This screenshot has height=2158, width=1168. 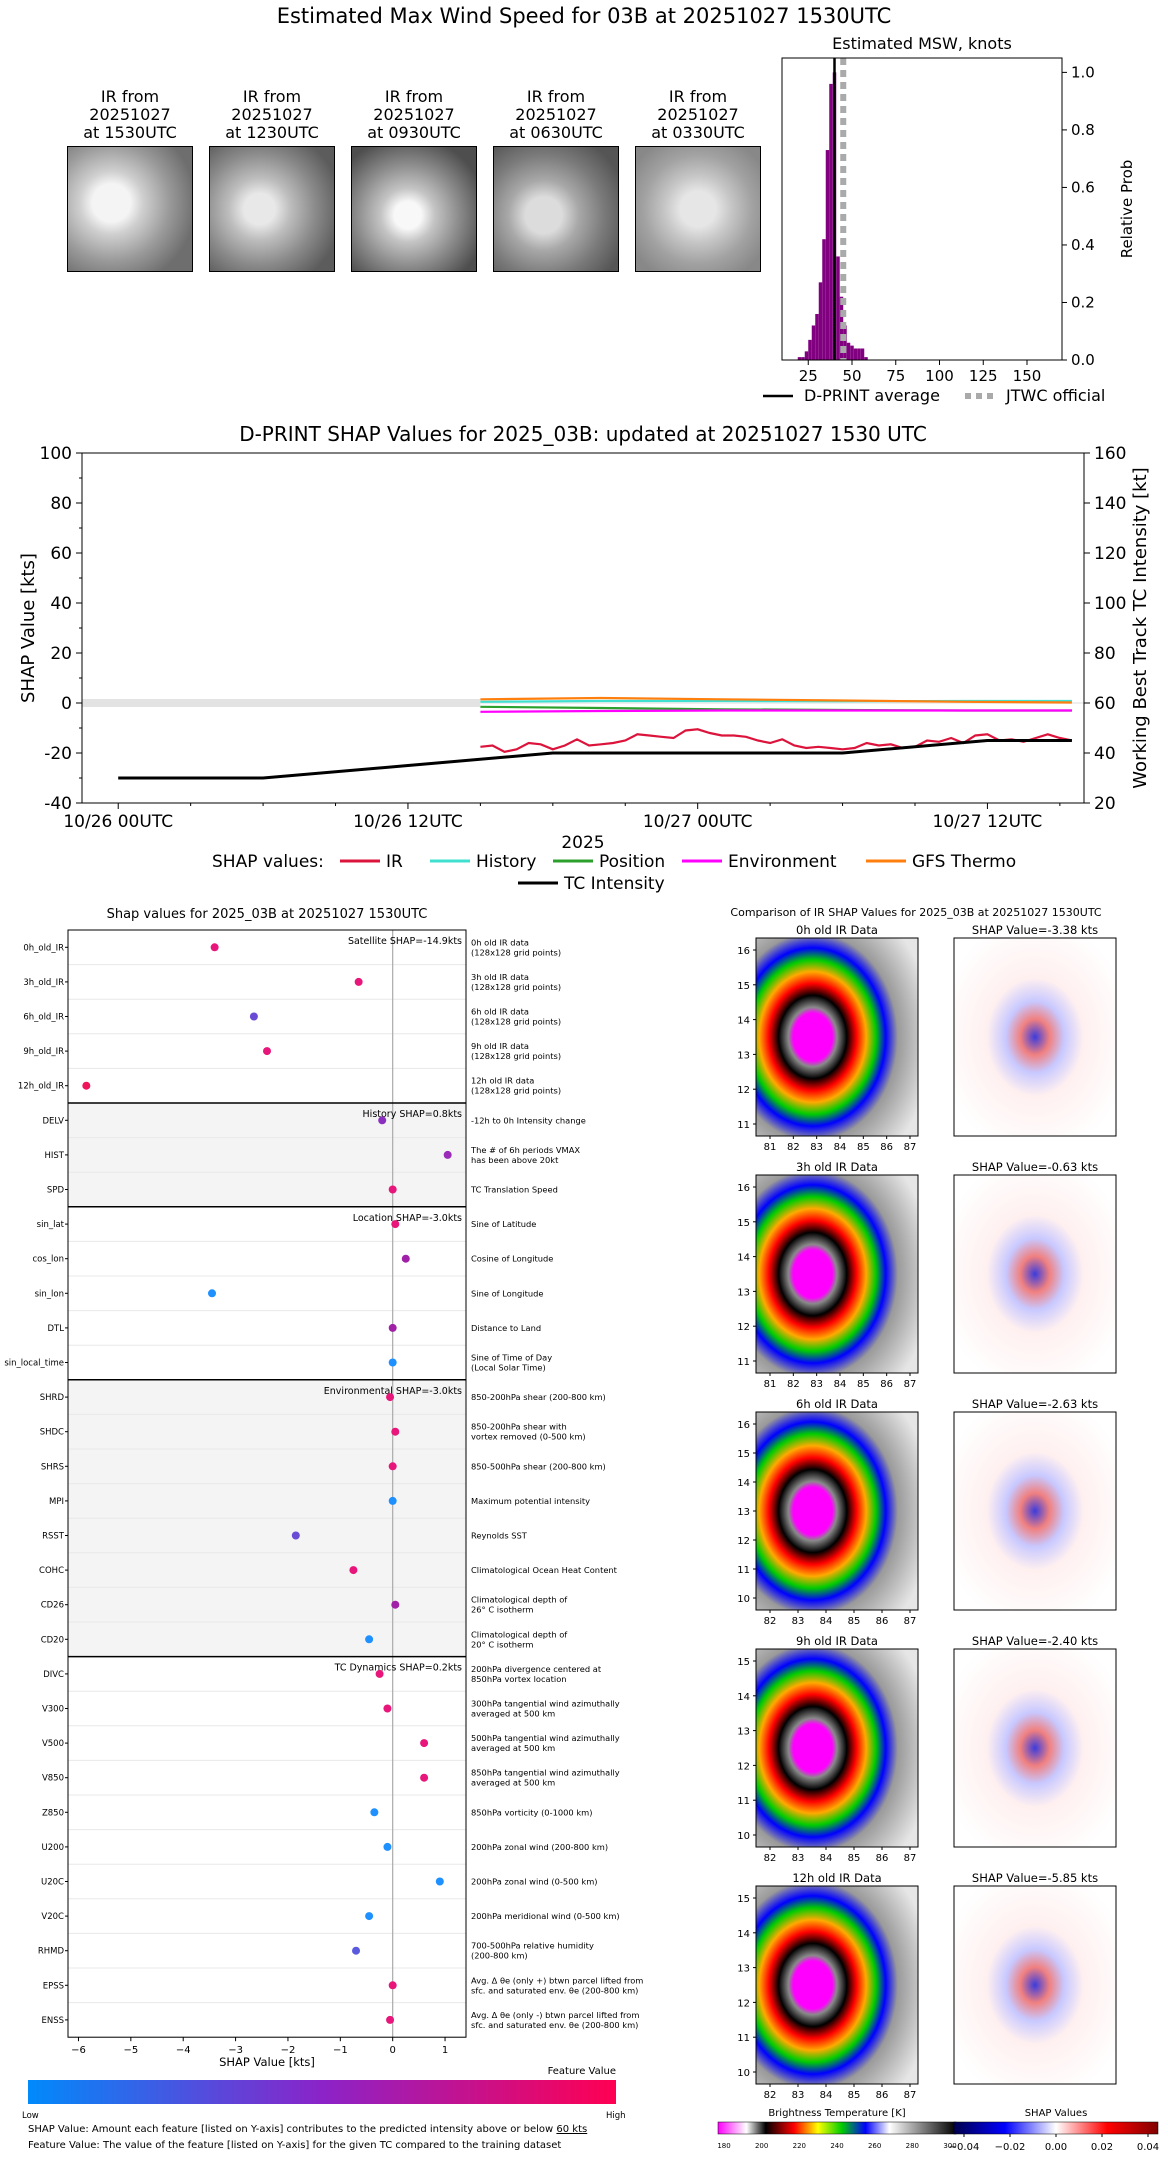 I want to click on y2-tick-label: 100, so click(x=1110, y=604).